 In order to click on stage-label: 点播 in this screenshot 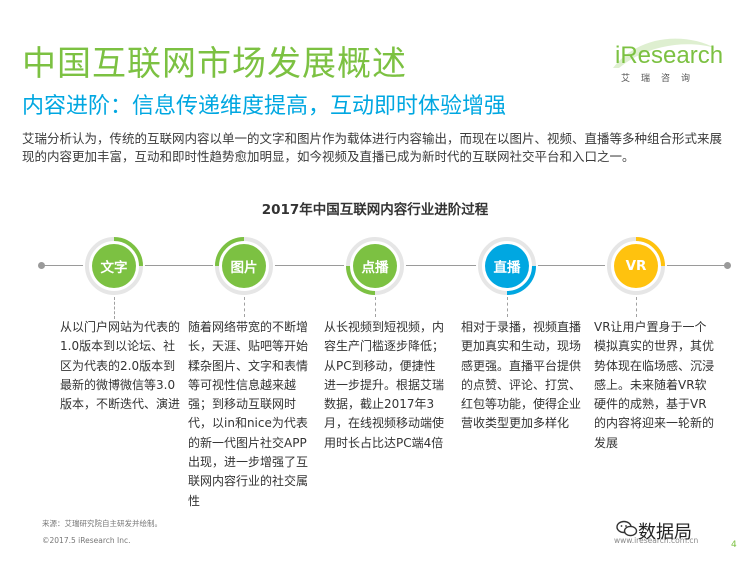, I will do `click(375, 266)`.